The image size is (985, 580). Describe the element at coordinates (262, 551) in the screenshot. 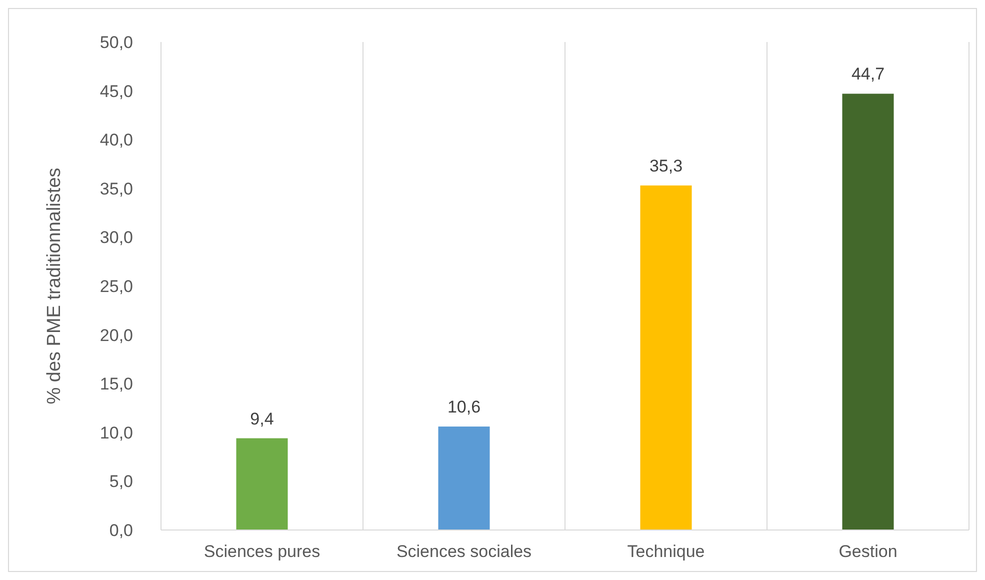

I see `x-tick-label: Sciences pures` at that location.